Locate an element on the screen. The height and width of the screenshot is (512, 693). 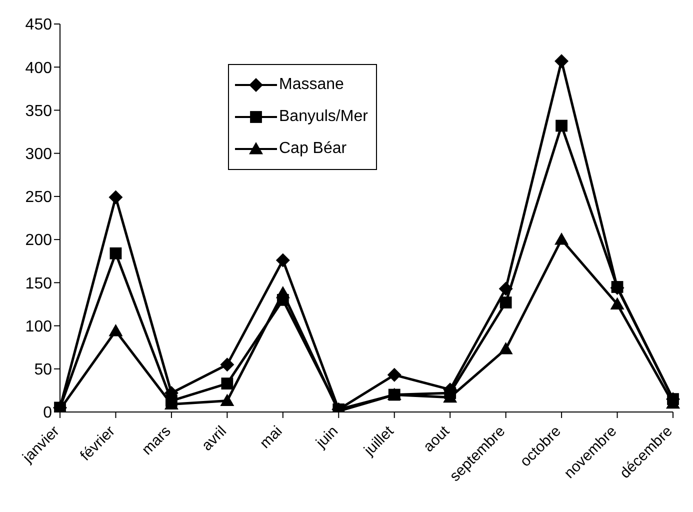
y-tick-label: 200 is located at coordinates (38, 241).